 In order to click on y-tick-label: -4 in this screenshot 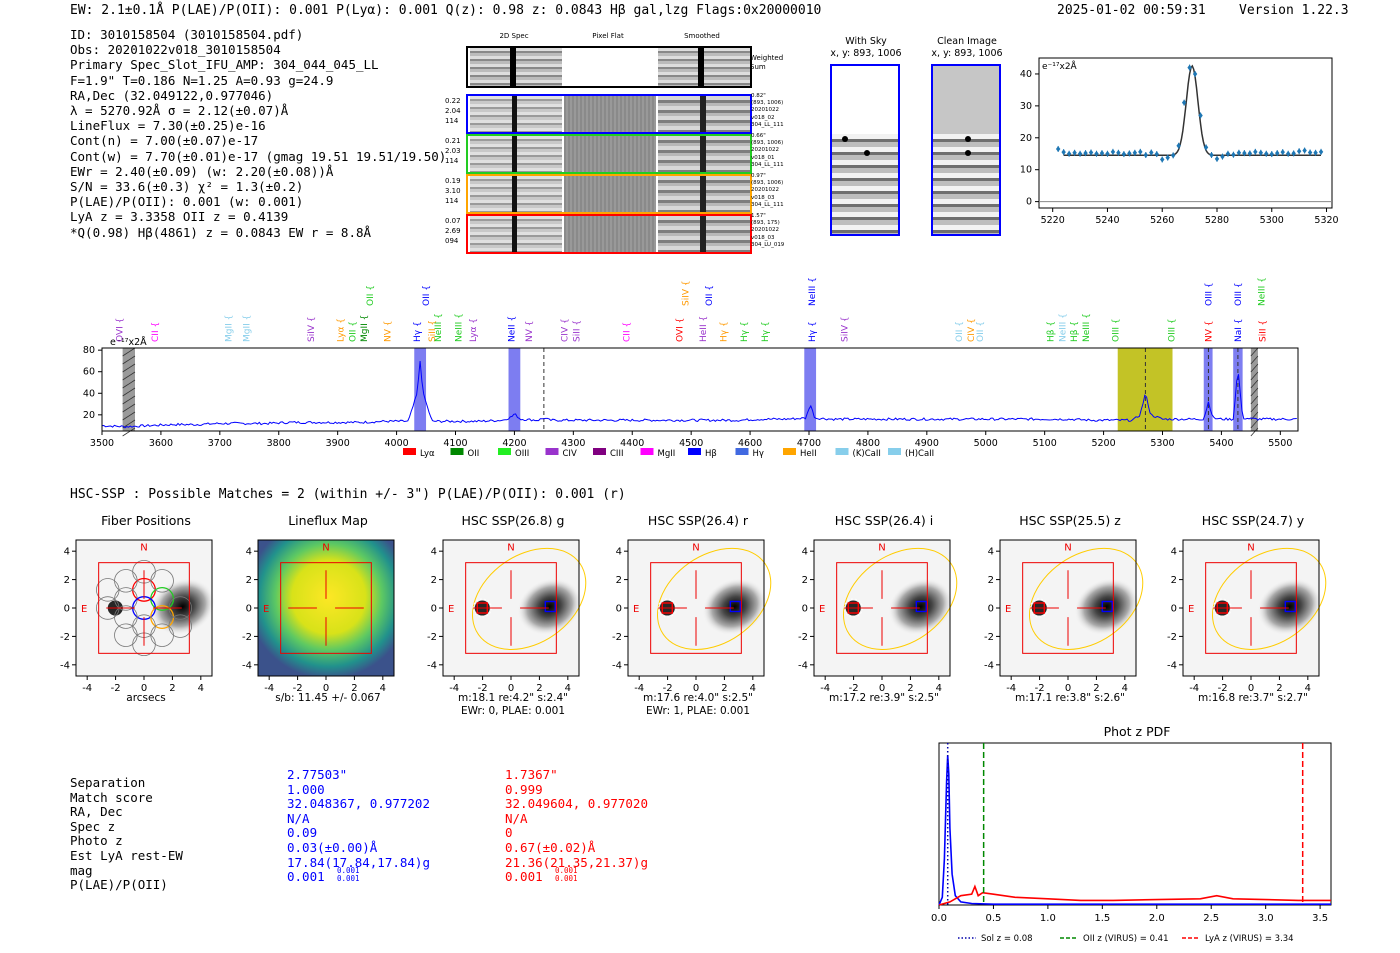, I will do `click(1172, 665)`.